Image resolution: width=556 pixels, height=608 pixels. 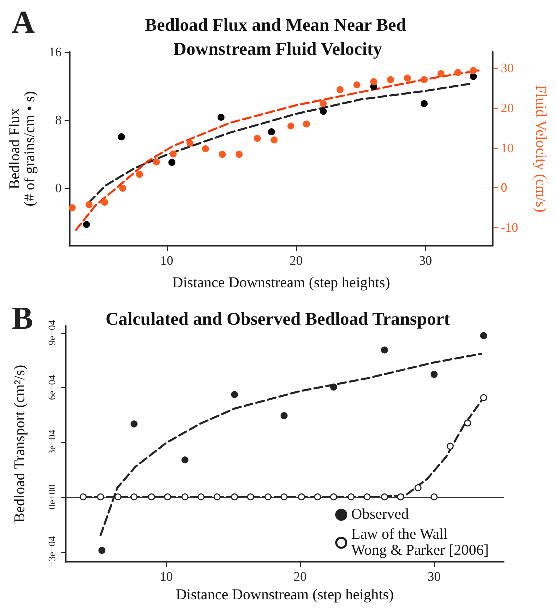 I want to click on y-tick-label: 9e−04, so click(x=53, y=333).